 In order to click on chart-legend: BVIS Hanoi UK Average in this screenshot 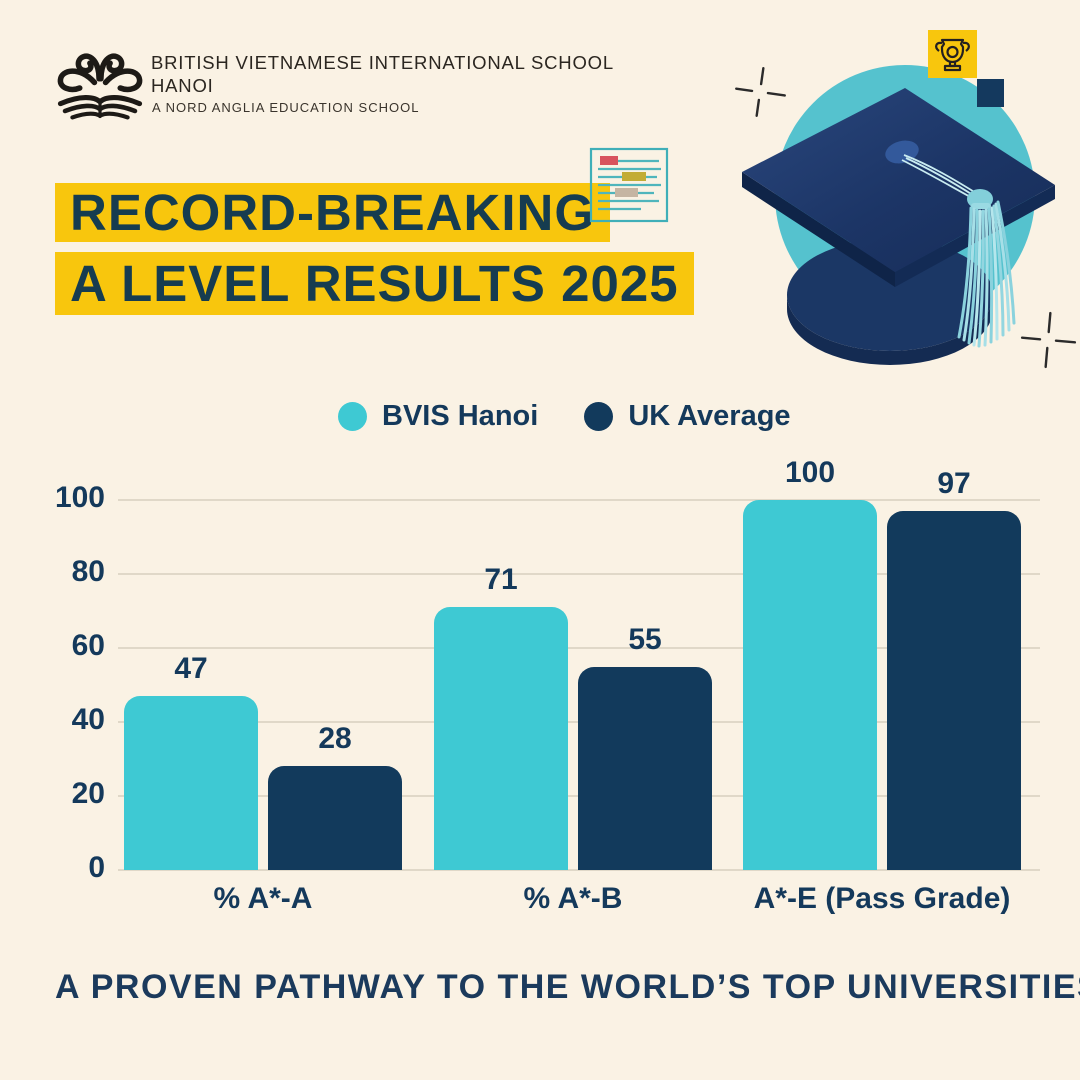, I will do `click(564, 416)`.